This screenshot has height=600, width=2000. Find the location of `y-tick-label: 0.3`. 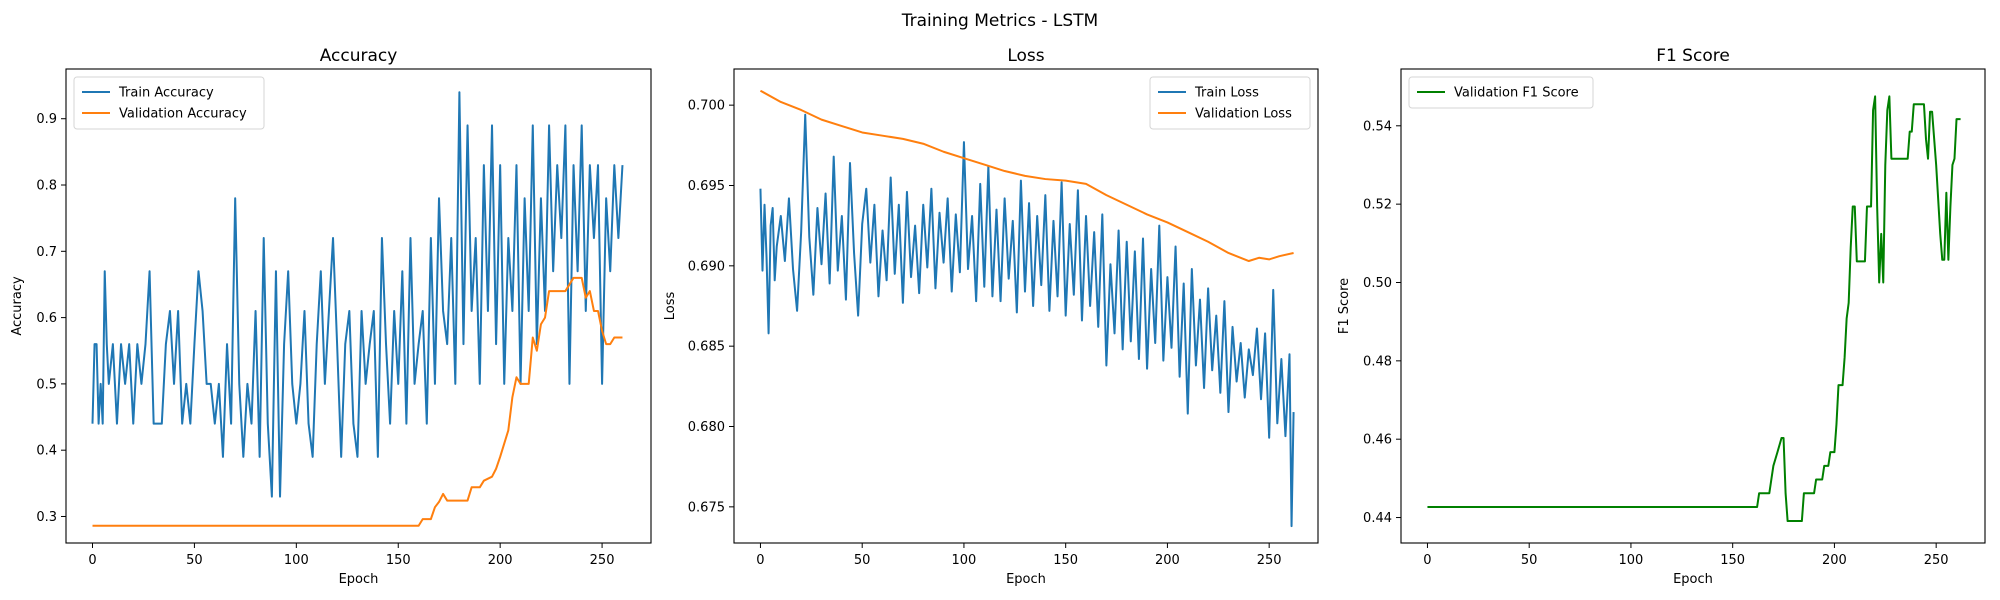

y-tick-label: 0.3 is located at coordinates (46, 517).